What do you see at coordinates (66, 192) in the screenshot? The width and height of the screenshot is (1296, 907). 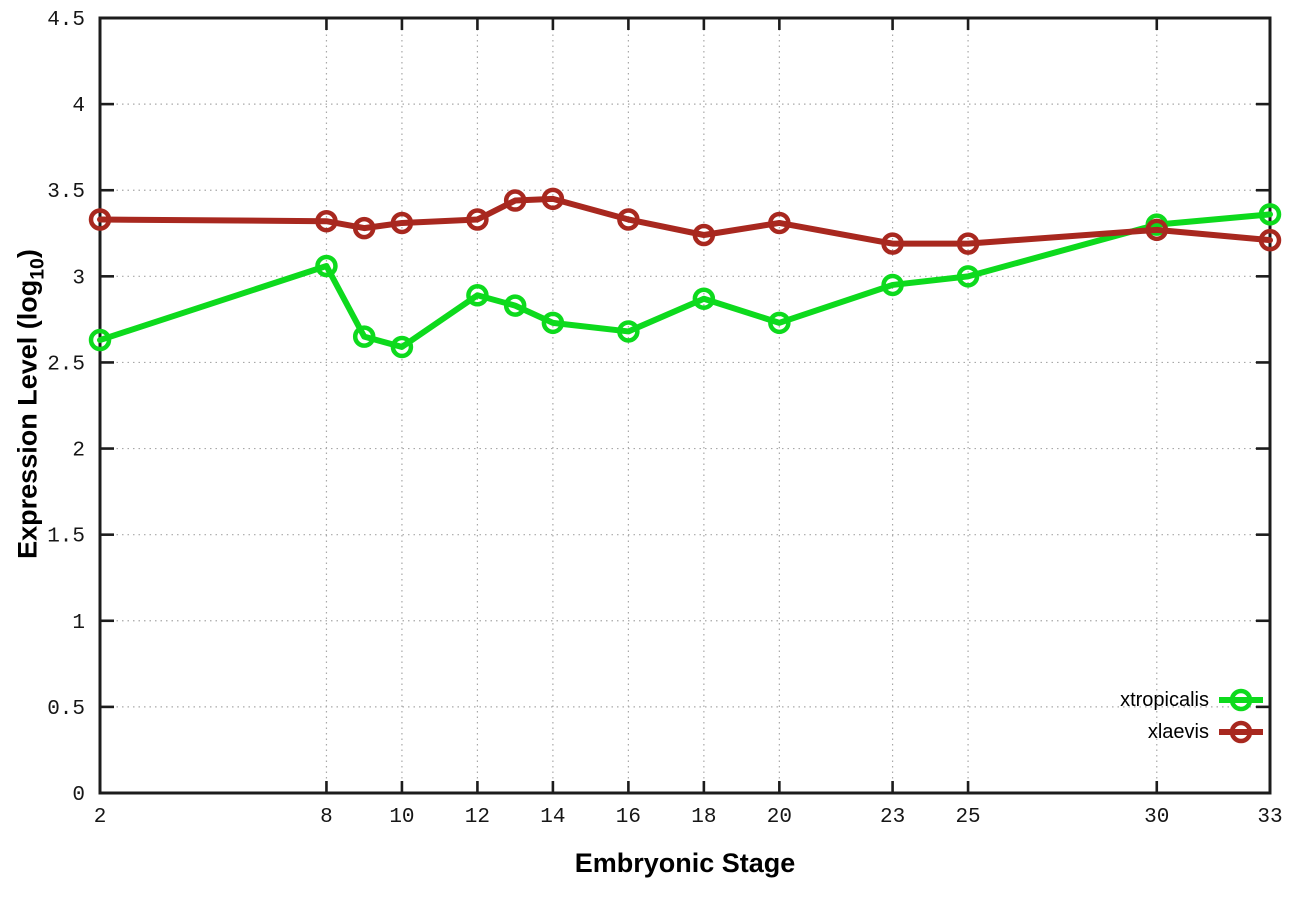 I see `y-tick-label: 3.5` at bounding box center [66, 192].